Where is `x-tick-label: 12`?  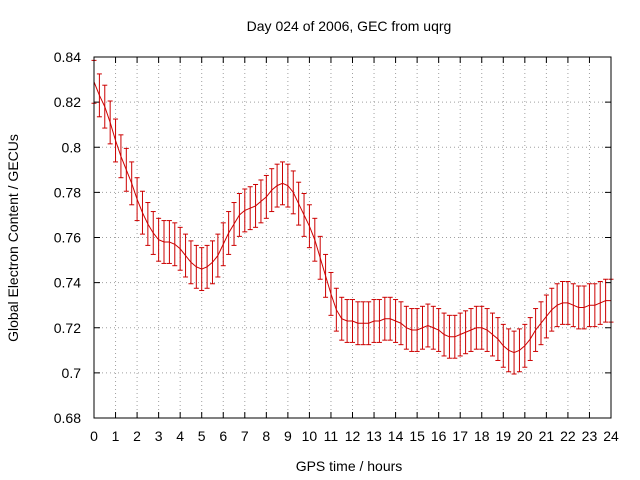 x-tick-label: 12 is located at coordinates (353, 436).